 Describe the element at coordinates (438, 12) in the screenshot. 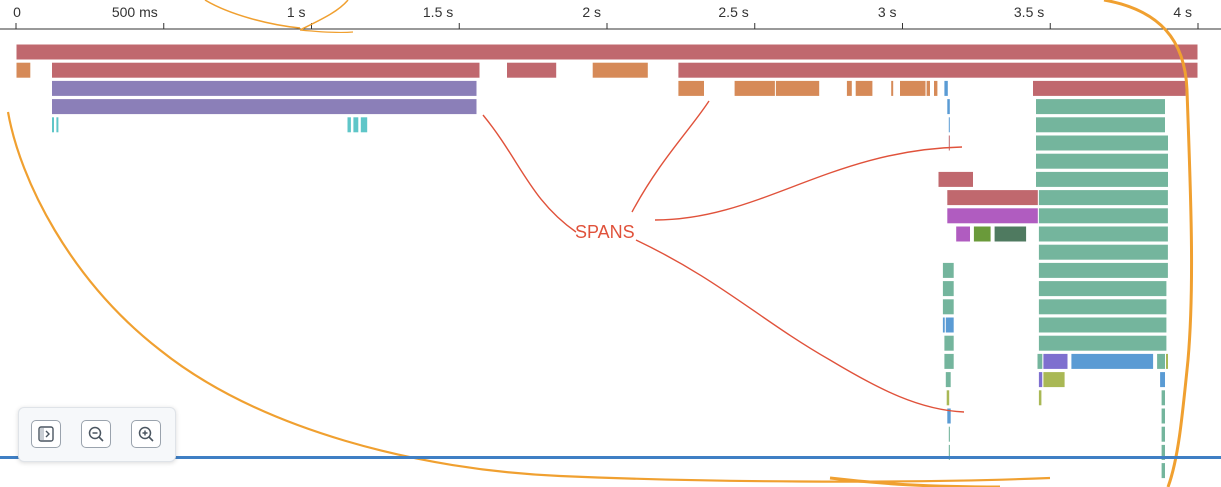

I see `axis-tick-label: 1.5 s` at that location.